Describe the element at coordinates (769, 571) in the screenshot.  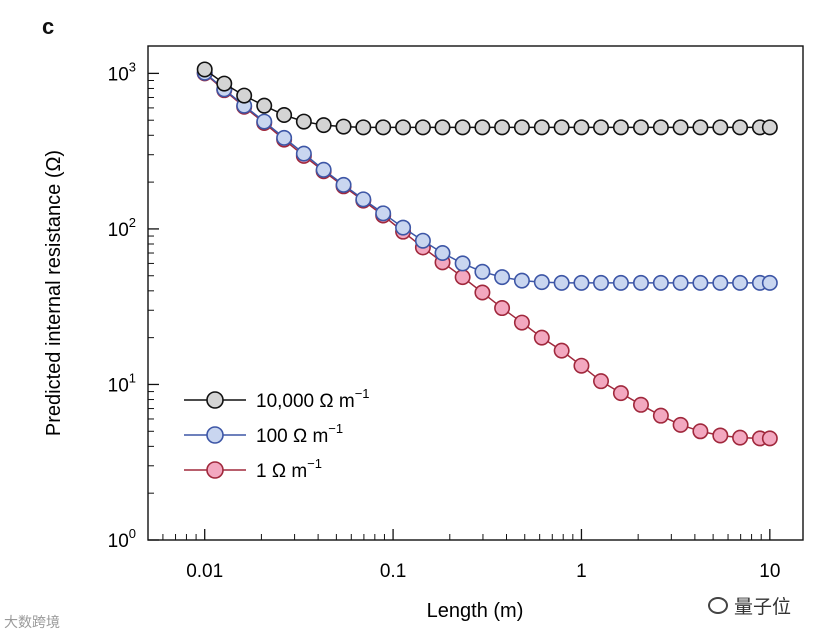
I see `x-tick-label: 10` at that location.